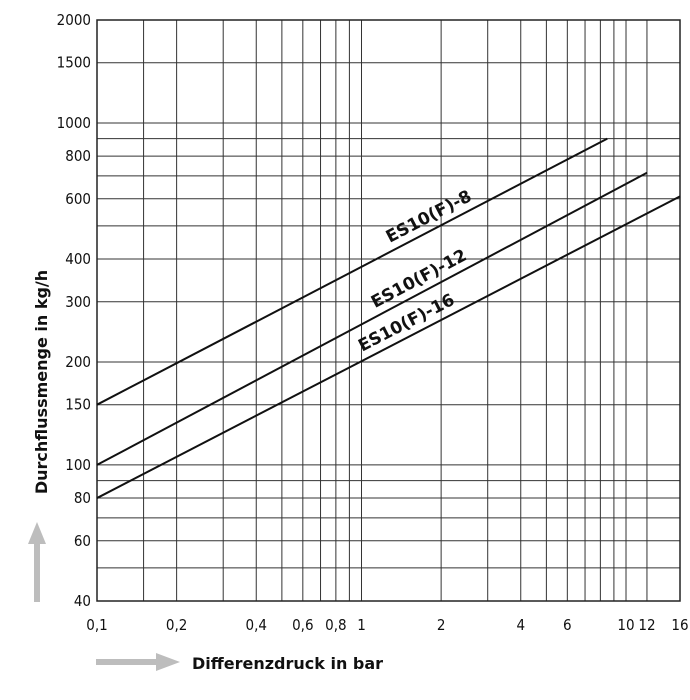 This screenshot has width=690, height=700. Describe the element at coordinates (74, 20) in the screenshot. I see `y-tick-label: 2000` at that location.